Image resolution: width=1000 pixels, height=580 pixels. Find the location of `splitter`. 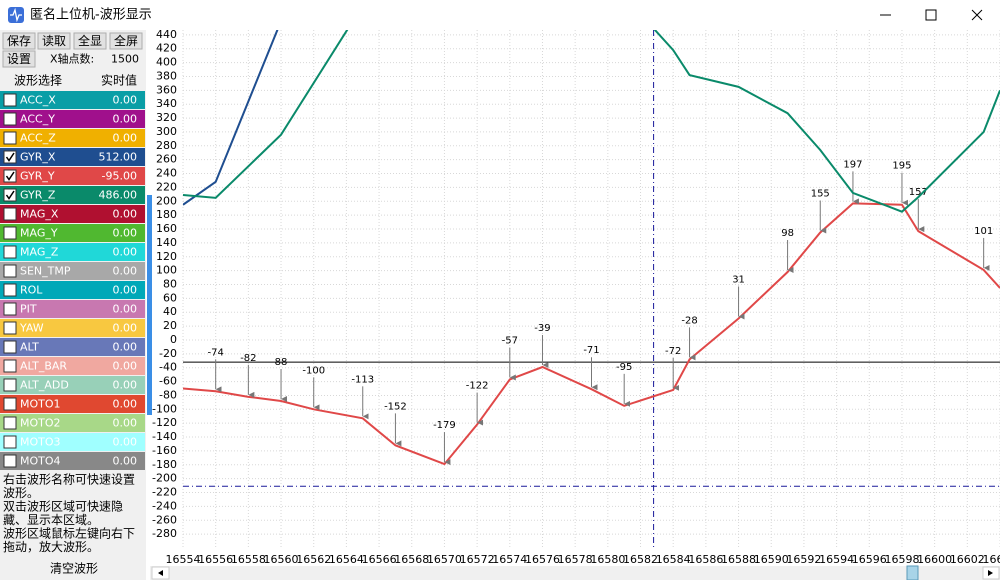

splitter is located at coordinates (149, 305).